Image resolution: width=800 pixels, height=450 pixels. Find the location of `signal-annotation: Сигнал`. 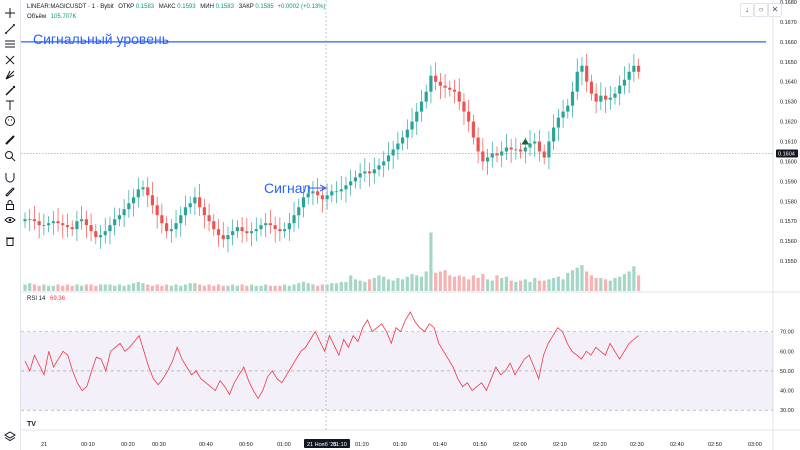

signal-annotation: Сигнал is located at coordinates (287, 188).